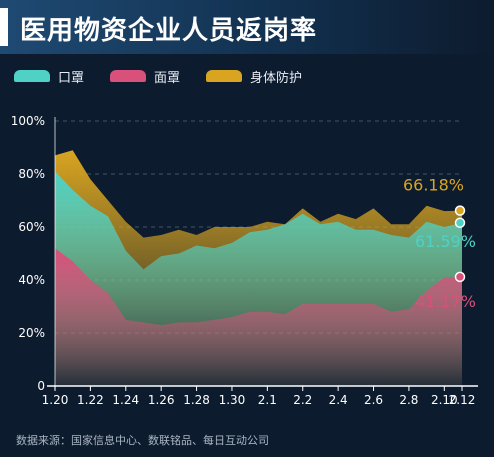 The width and height of the screenshot is (494, 457). I want to click on legend: 口罩 面罩 身体防护, so click(158, 76).